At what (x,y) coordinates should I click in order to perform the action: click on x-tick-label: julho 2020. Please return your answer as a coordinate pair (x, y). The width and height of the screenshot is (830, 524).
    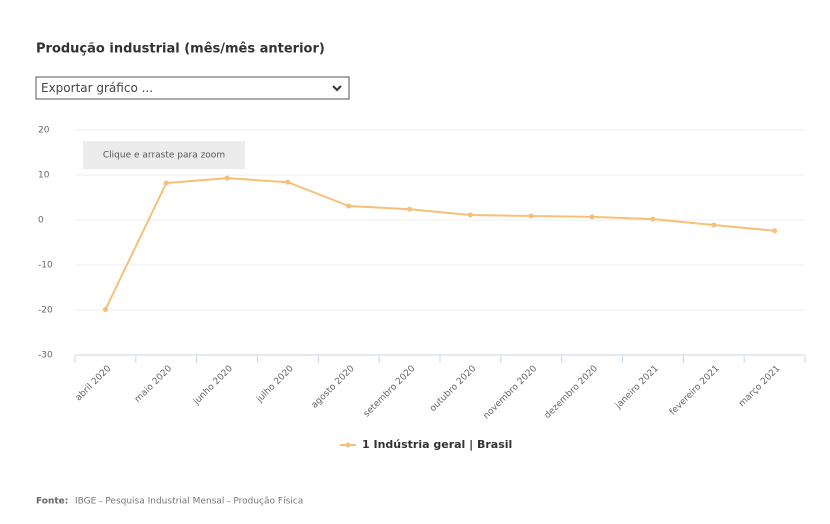
    Looking at the image, I should click on (275, 385).